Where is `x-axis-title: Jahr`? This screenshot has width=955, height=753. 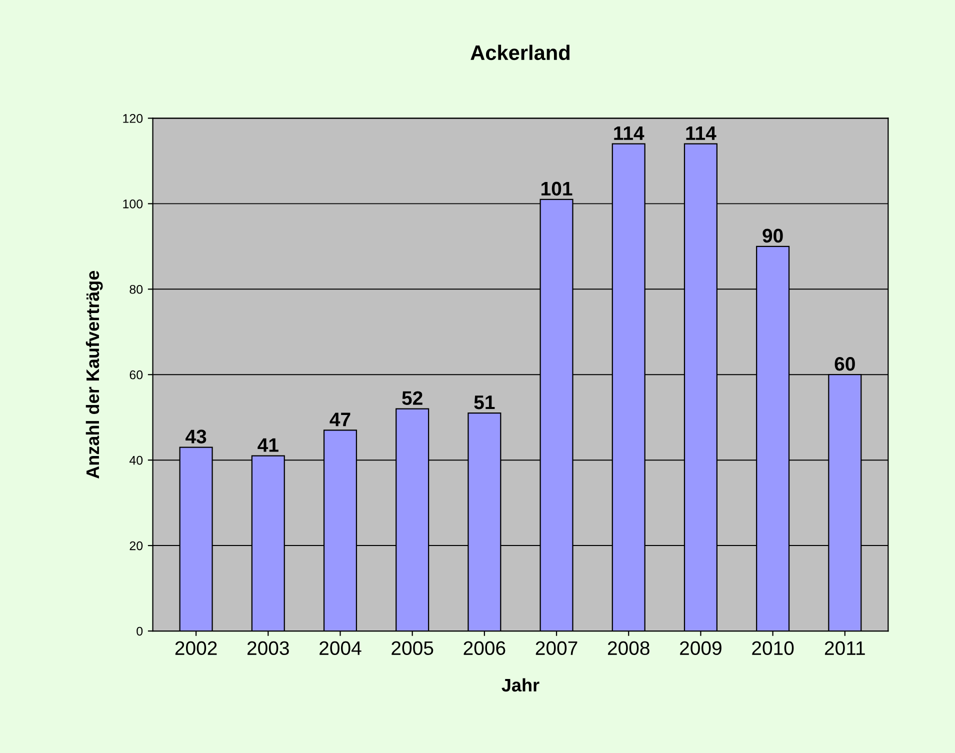
x-axis-title: Jahr is located at coordinates (521, 685).